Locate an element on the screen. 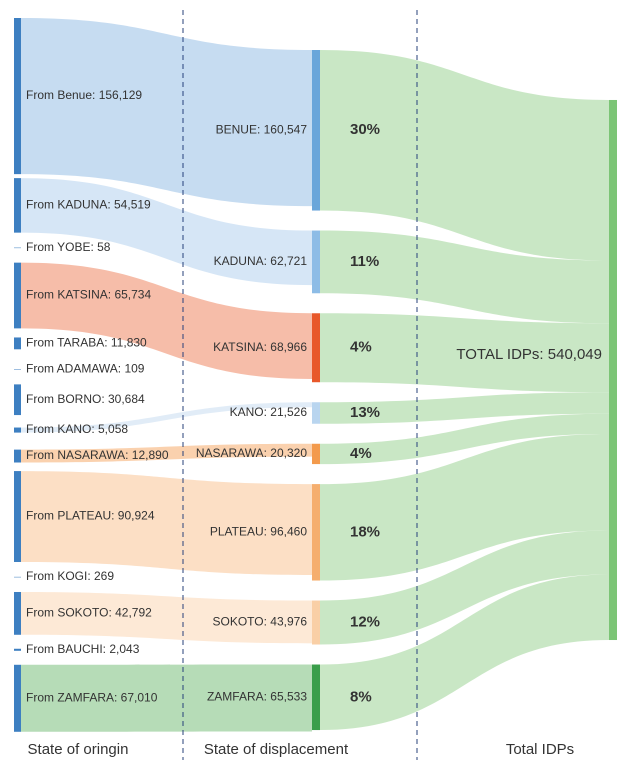 This screenshot has width=617, height=765. target-label: KANO: 21,526 is located at coordinates (269, 412).